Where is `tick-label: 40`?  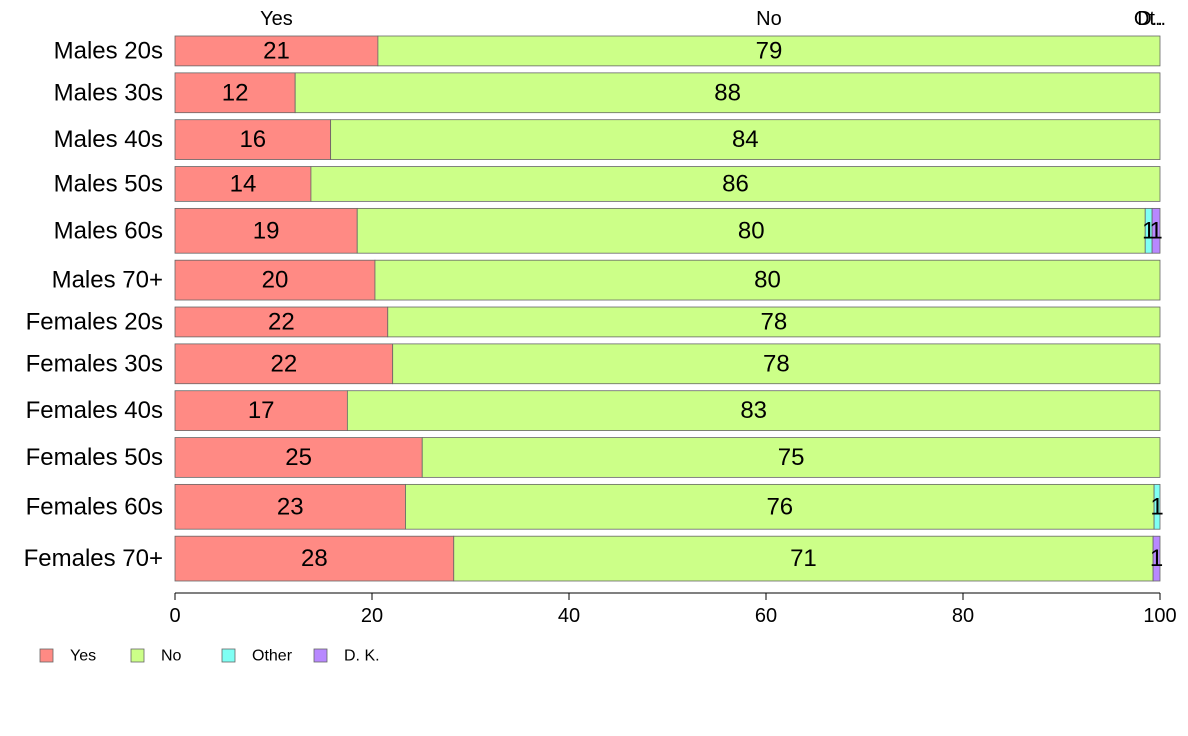 tick-label: 40 is located at coordinates (569, 616).